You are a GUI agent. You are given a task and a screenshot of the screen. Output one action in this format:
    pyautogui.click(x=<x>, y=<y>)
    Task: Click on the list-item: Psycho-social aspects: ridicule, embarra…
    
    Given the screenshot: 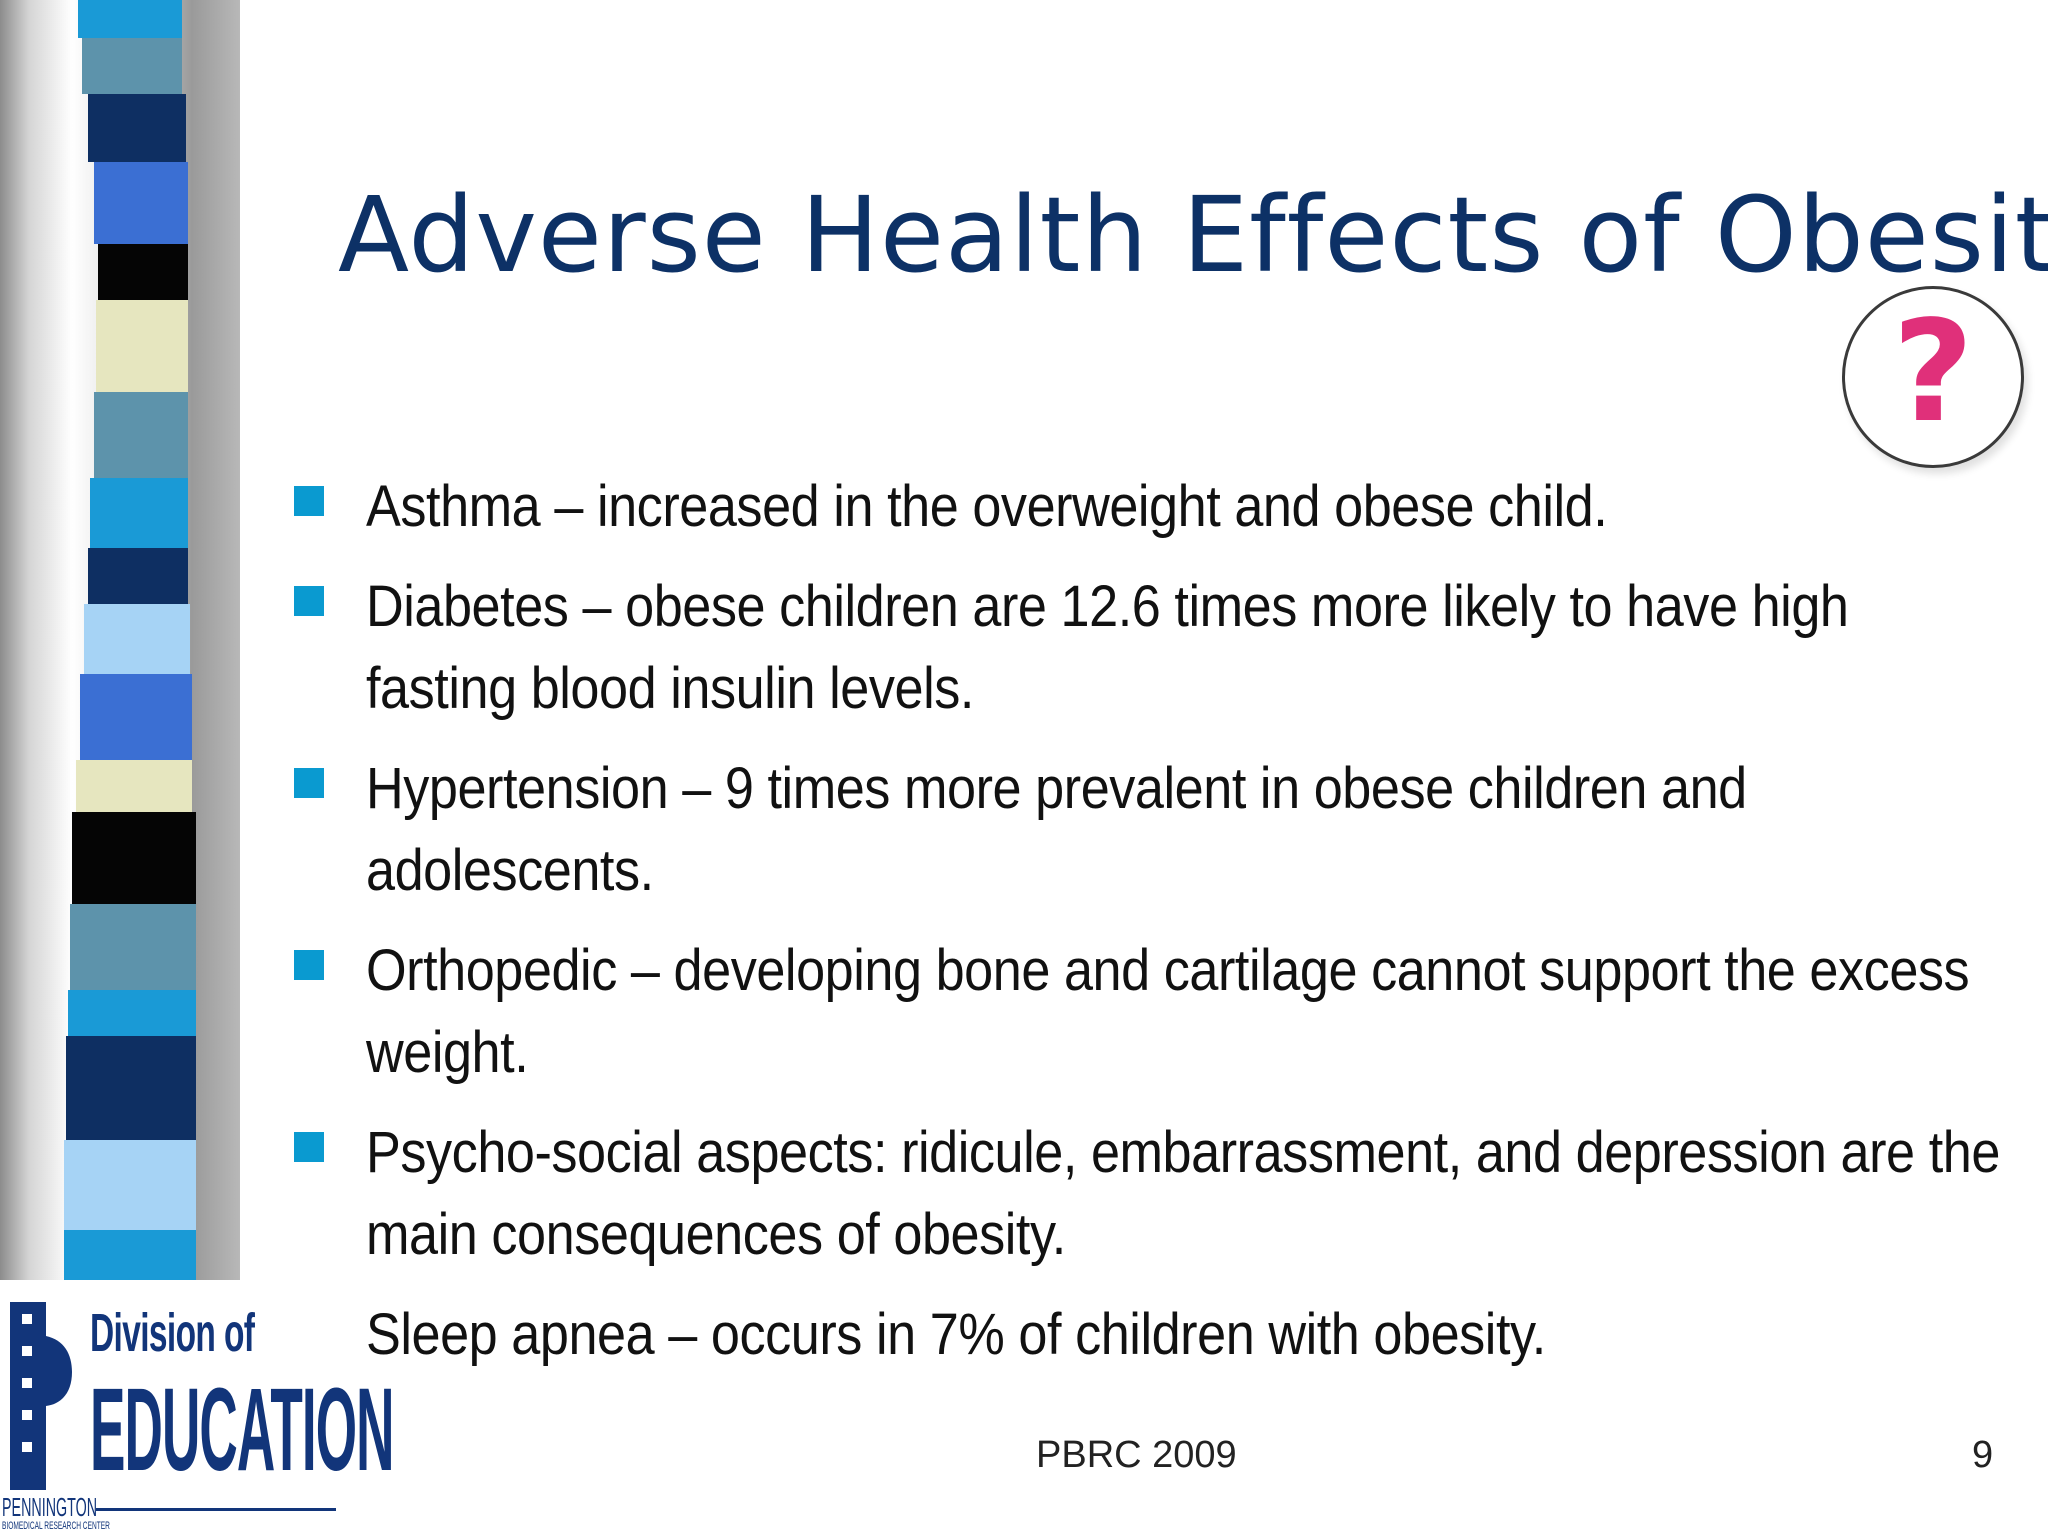 What is the action you would take?
    pyautogui.click(x=1150, y=1194)
    